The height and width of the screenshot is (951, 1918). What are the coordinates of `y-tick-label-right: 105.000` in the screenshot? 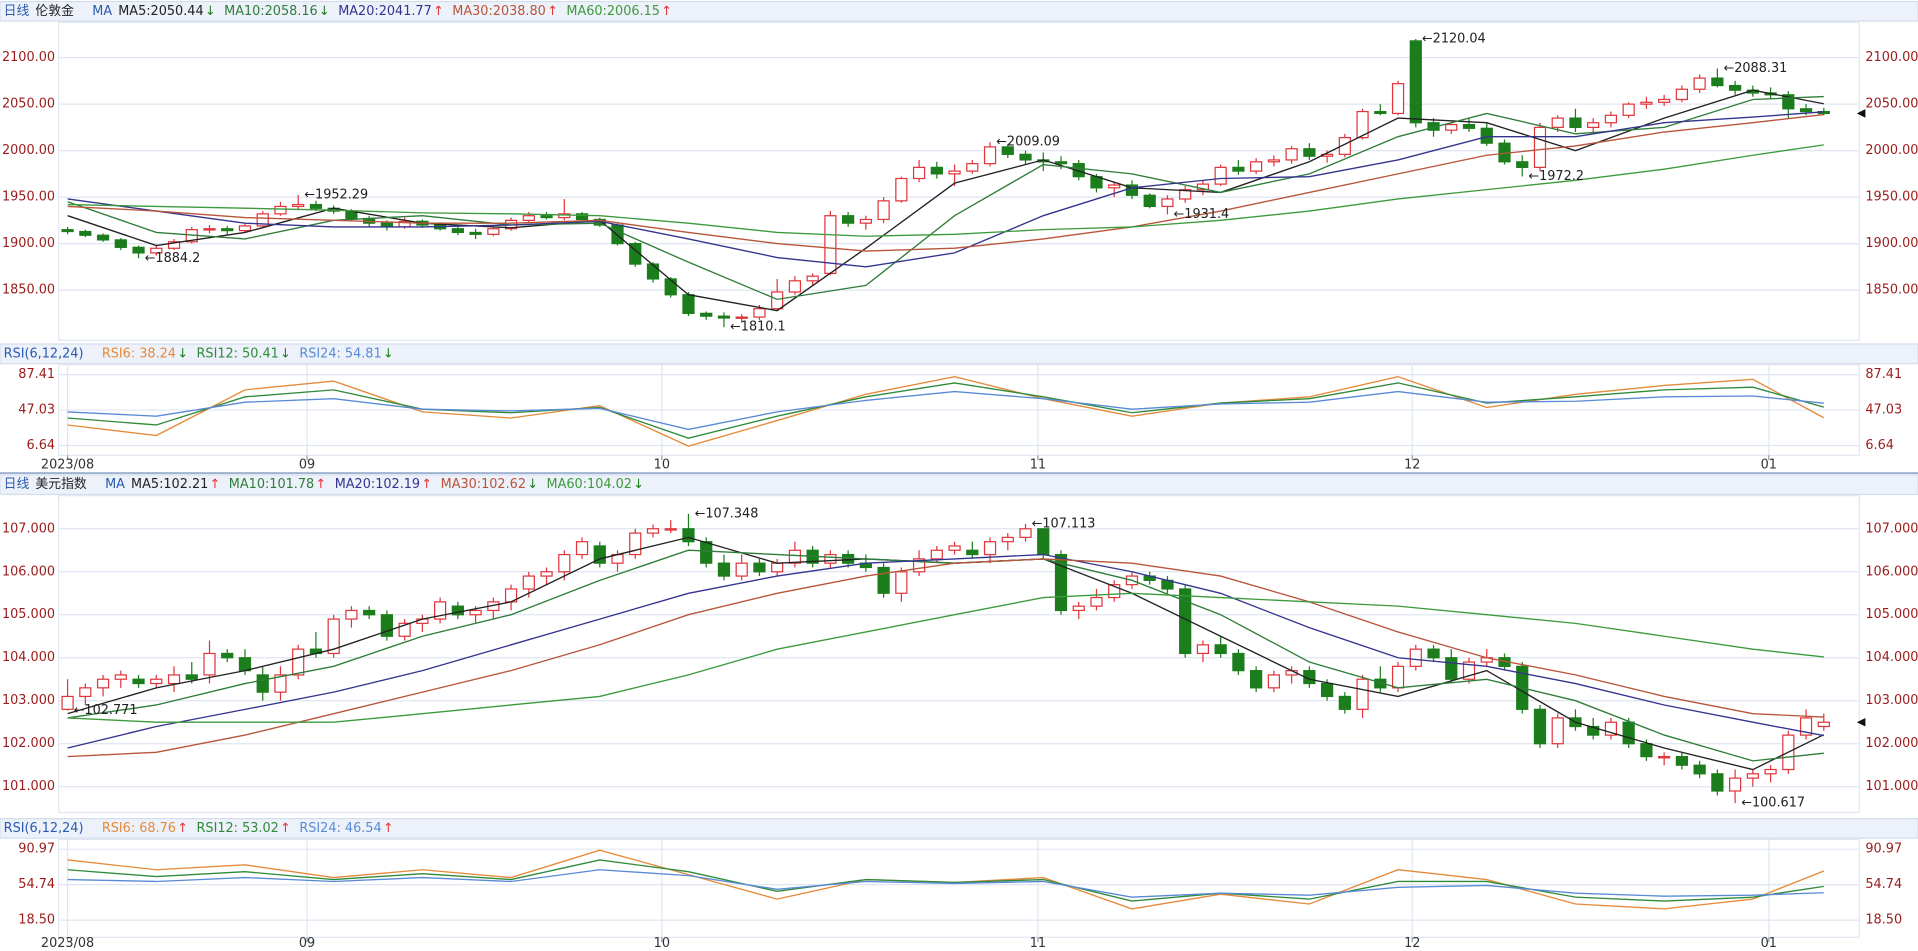 It's located at (1891, 614).